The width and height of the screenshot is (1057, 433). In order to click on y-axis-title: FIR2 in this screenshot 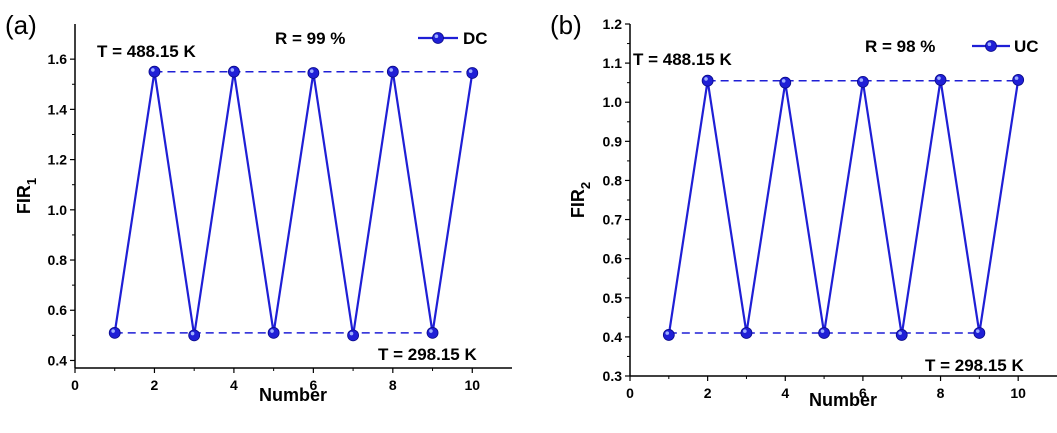, I will do `click(580, 200)`.